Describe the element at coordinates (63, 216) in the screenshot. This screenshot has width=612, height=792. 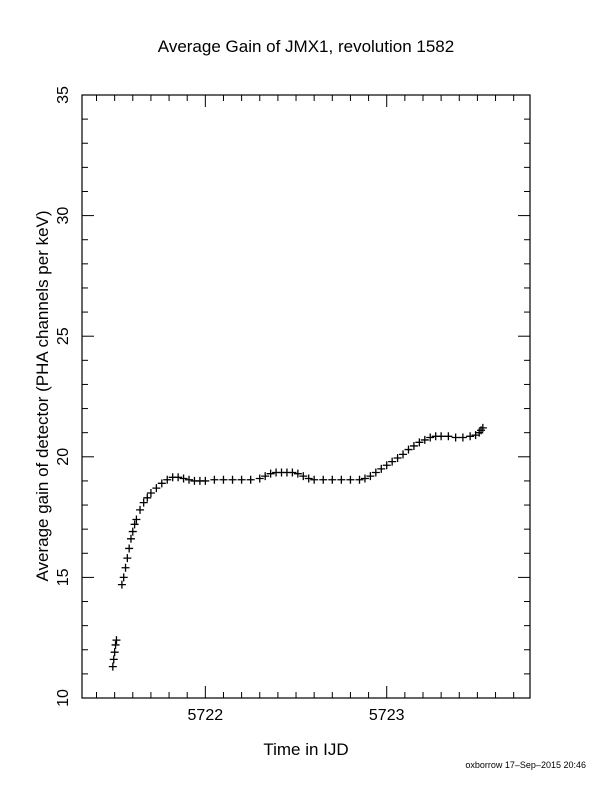
I see `y-tick-label: 30` at that location.